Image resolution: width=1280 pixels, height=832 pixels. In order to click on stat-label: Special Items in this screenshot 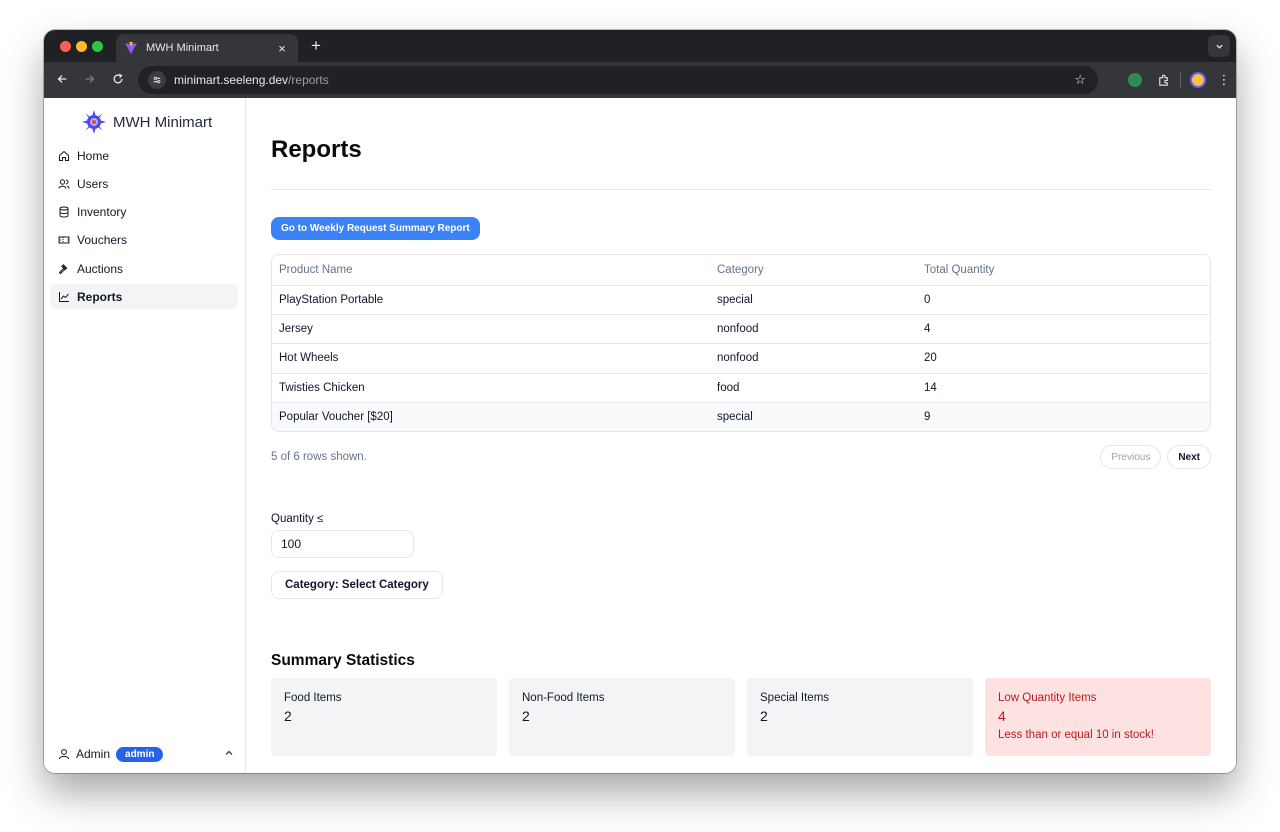, I will do `click(795, 698)`.